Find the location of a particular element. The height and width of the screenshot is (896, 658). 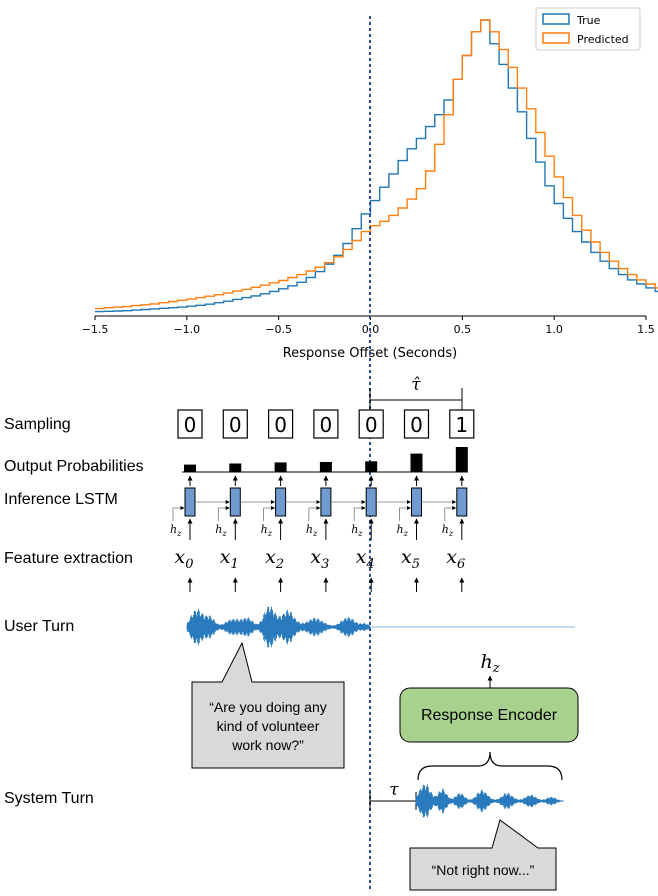

system-utterance: “Not right now...” is located at coordinates (483, 870).